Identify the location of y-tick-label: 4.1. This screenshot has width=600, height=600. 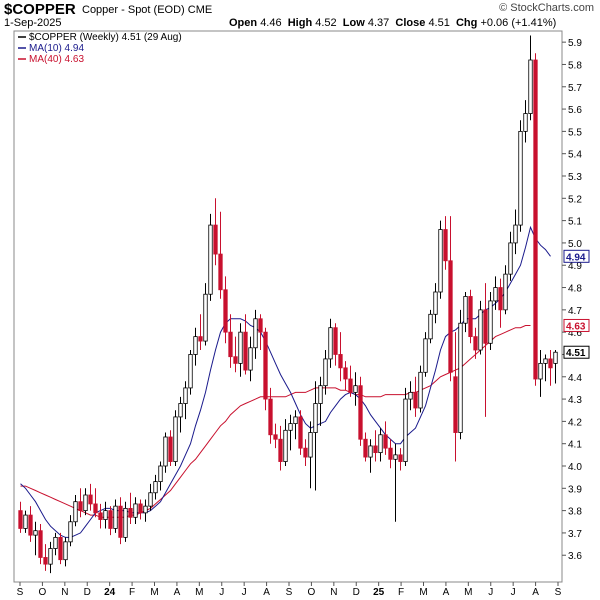
(575, 445).